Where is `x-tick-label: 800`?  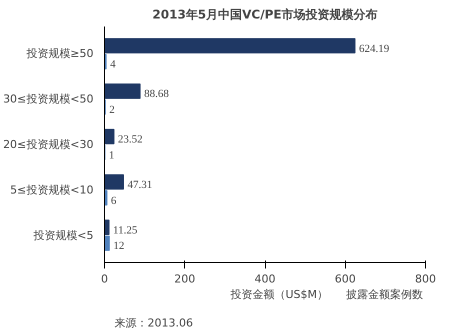 x-tick-label: 800 is located at coordinates (425, 279).